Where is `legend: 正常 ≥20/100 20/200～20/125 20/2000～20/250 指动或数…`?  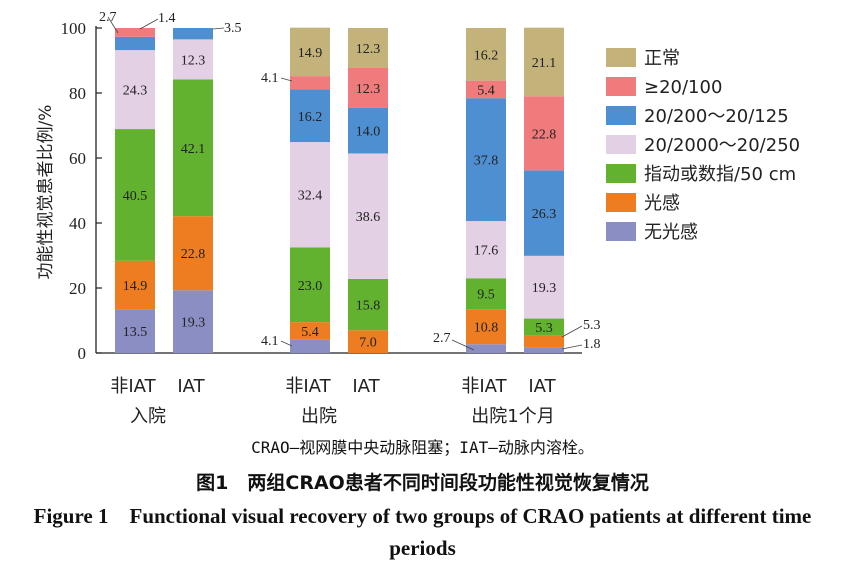
legend: 正常 ≥20/100 20/200～20/125 20/2000～20/250 指动或数… is located at coordinates (703, 145).